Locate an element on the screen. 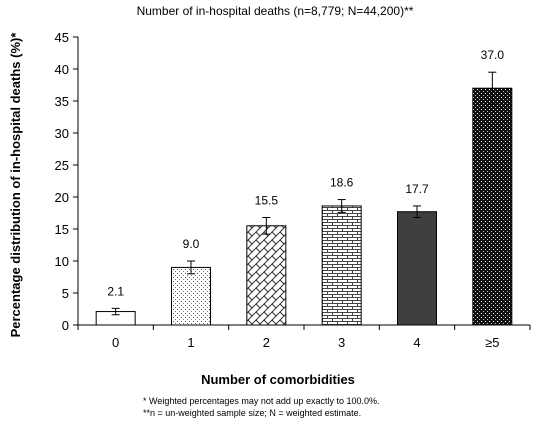 Image resolution: width=543 pixels, height=425 pixels. y-tick-label: 20 is located at coordinates (62, 197).